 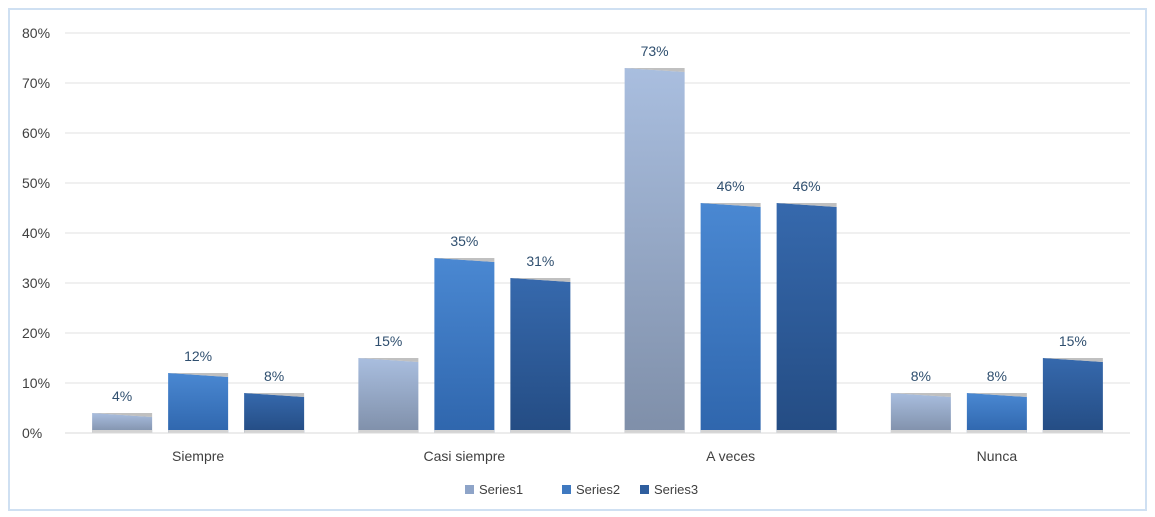 I want to click on legend: Series1 Series2 Series3, so click(x=581, y=489).